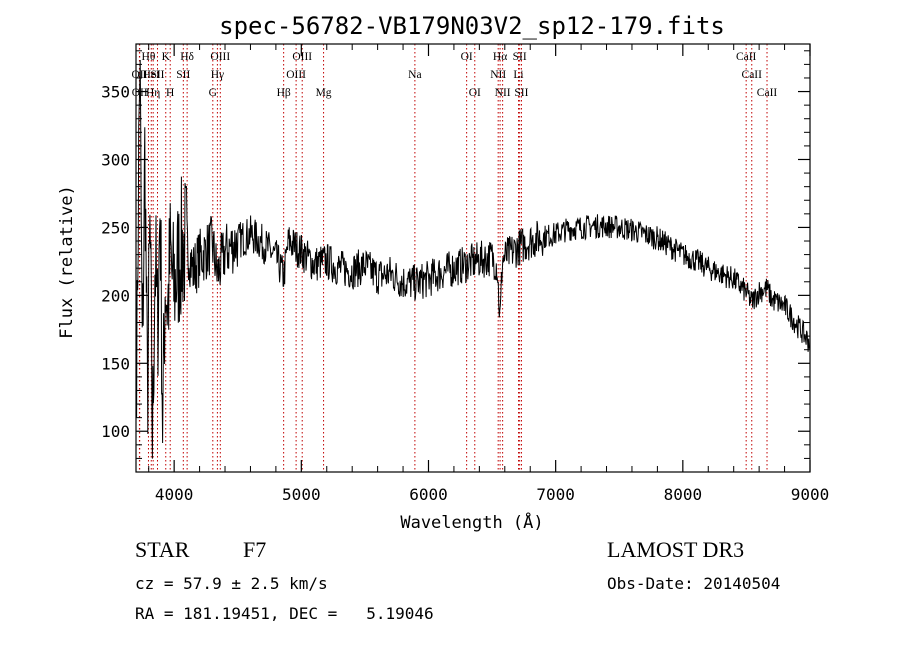  Describe the element at coordinates (694, 583) in the screenshot. I see `obs-date-readout: Obs-Date: 20140504` at that location.